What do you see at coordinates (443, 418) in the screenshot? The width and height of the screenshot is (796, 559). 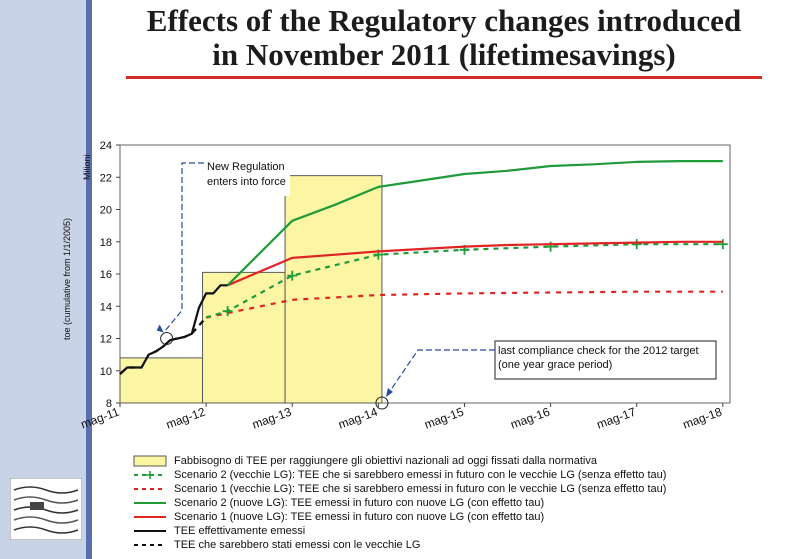 I see `x-tick-label: mag-15` at bounding box center [443, 418].